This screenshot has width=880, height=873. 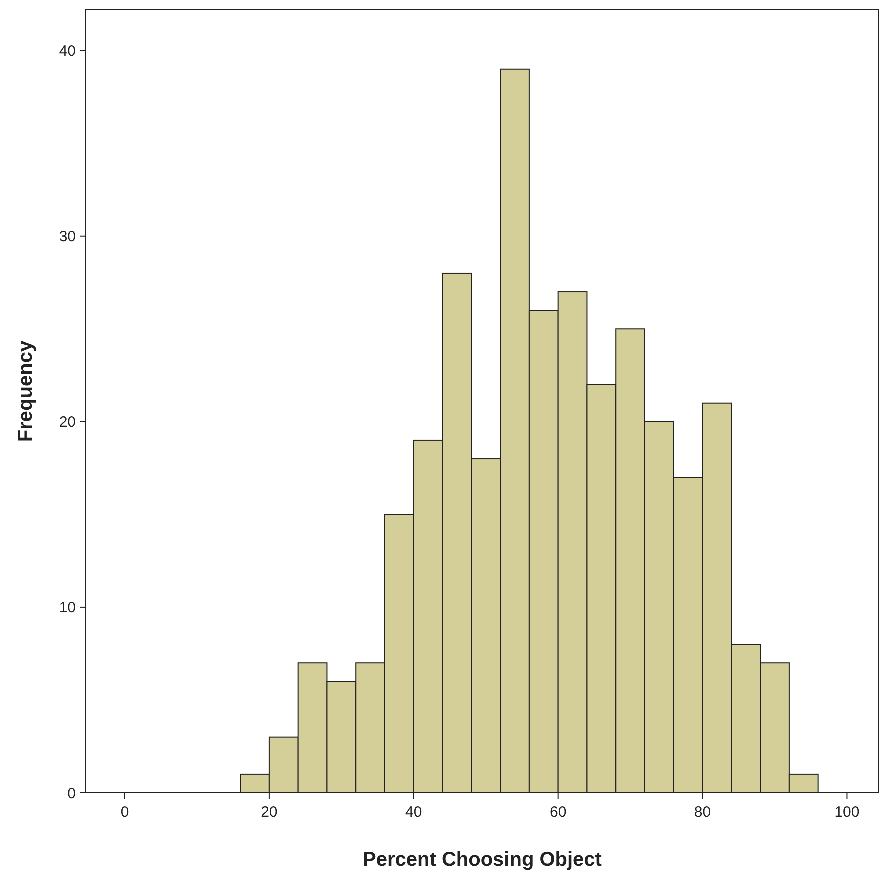 What do you see at coordinates (558, 812) in the screenshot?
I see `x-tick-label: 60` at bounding box center [558, 812].